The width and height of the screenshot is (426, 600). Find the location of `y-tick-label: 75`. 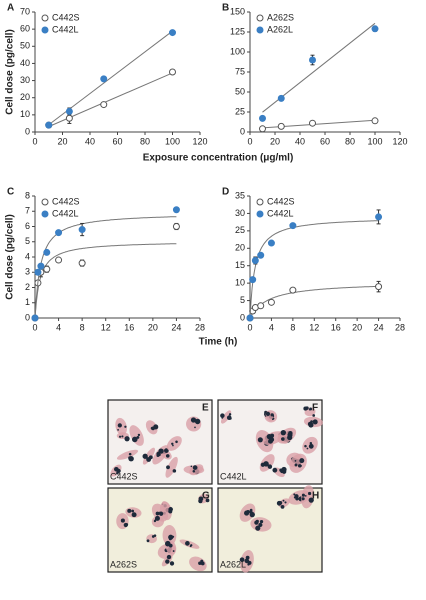

y-tick-label: 75 is located at coordinates (240, 71).